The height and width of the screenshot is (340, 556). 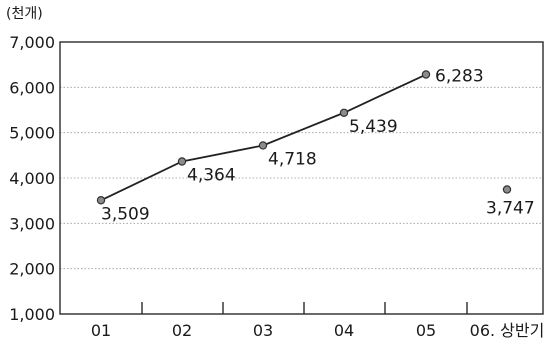 I want to click on x-tick-marks, so click(x=304, y=308).